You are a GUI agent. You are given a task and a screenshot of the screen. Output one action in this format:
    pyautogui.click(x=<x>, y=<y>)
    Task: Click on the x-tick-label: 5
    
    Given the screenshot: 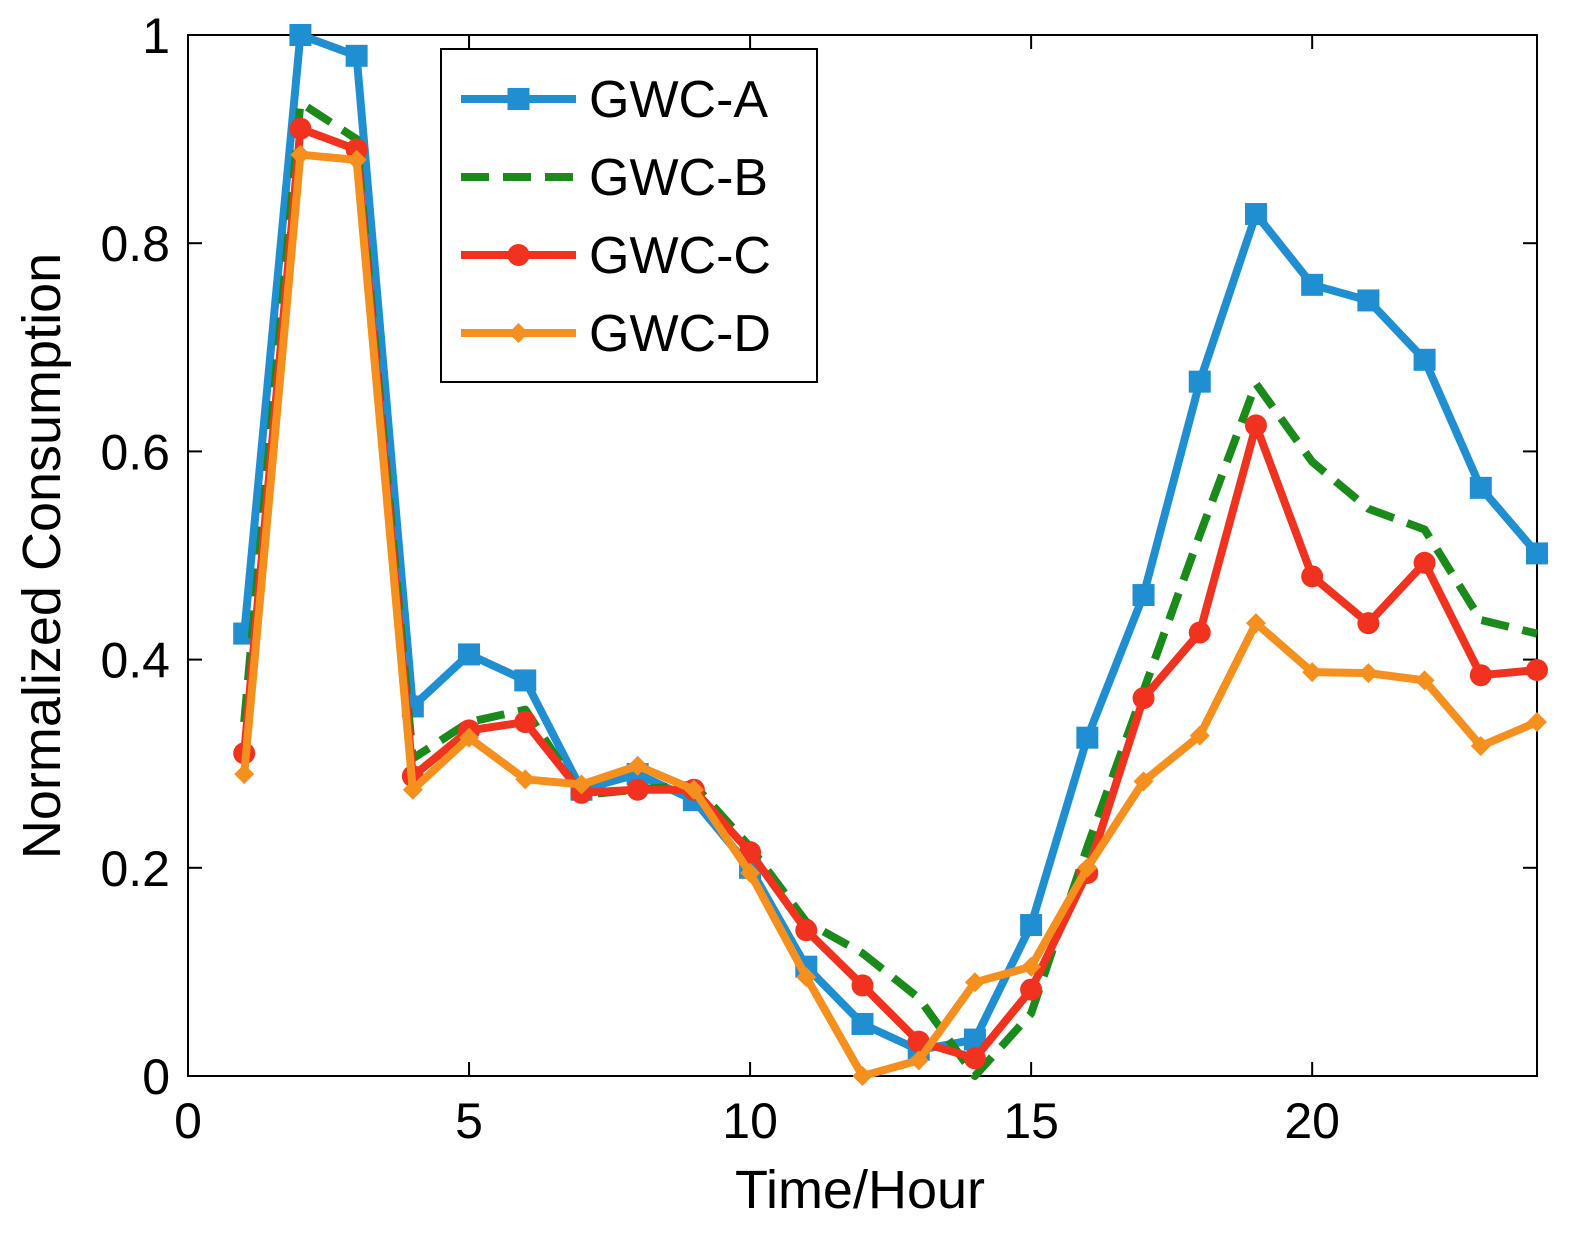 What is the action you would take?
    pyautogui.click(x=469, y=1121)
    